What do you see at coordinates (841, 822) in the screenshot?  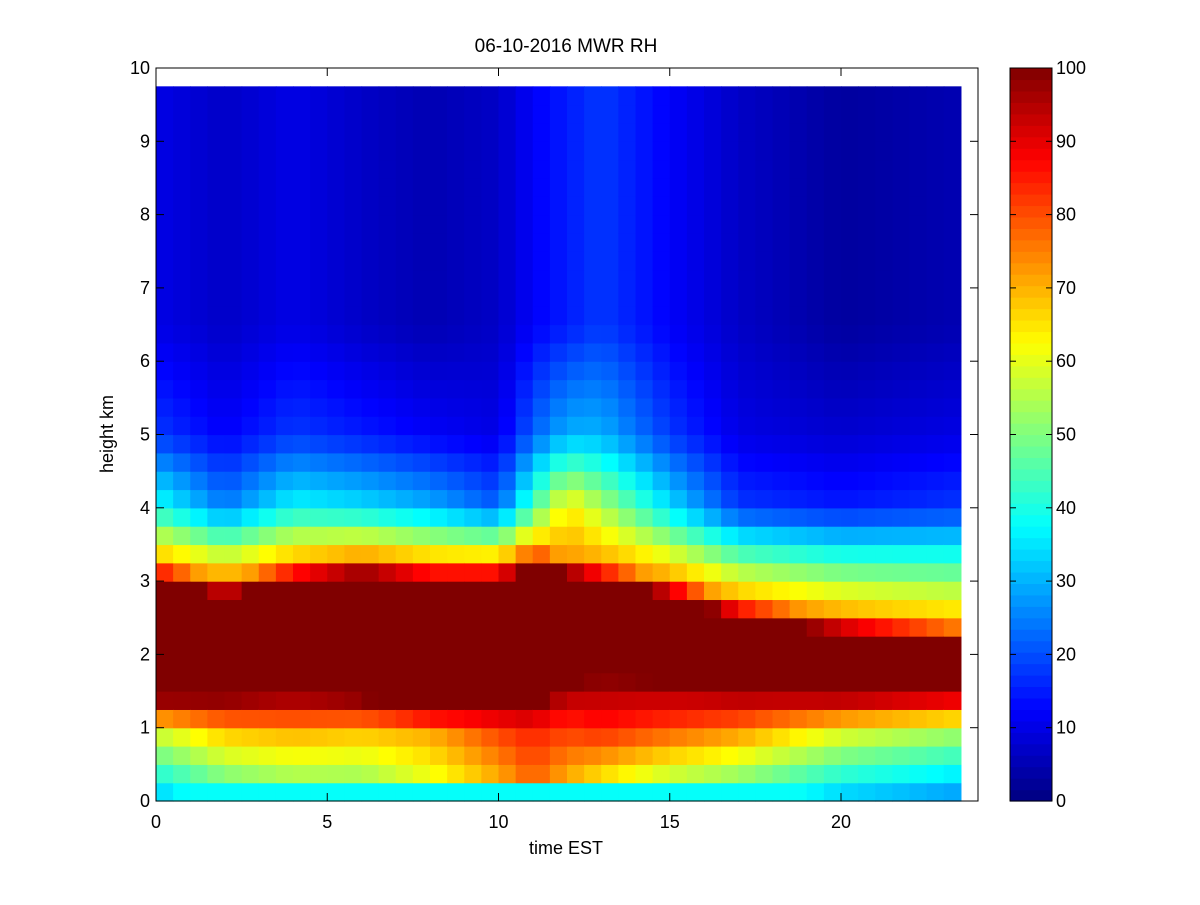 I see `x-tick-label: 20` at bounding box center [841, 822].